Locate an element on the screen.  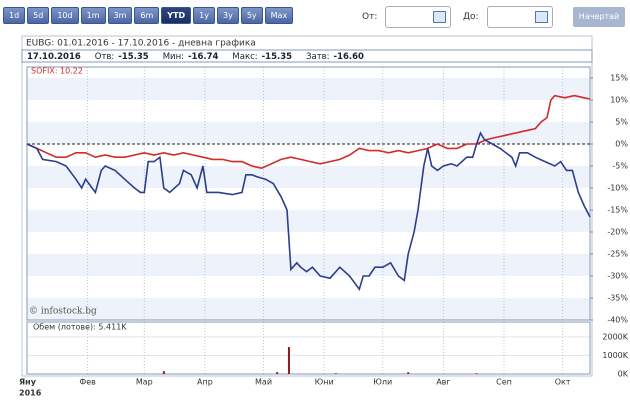
y-tick-label: -40% is located at coordinates (617, 320).